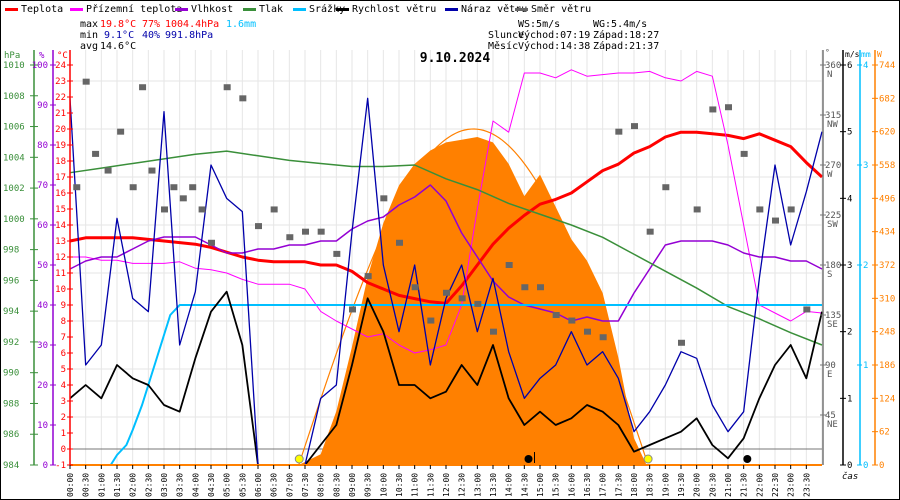 The width and height of the screenshot is (900, 500). What do you see at coordinates (42, 346) in the screenshot?
I see `humidity-tick-label: 30` at bounding box center [42, 346].